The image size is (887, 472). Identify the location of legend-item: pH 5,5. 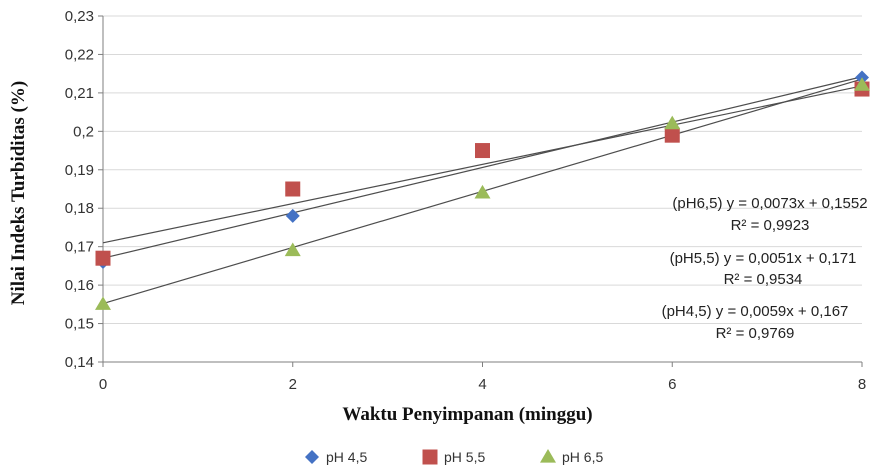
(453, 457).